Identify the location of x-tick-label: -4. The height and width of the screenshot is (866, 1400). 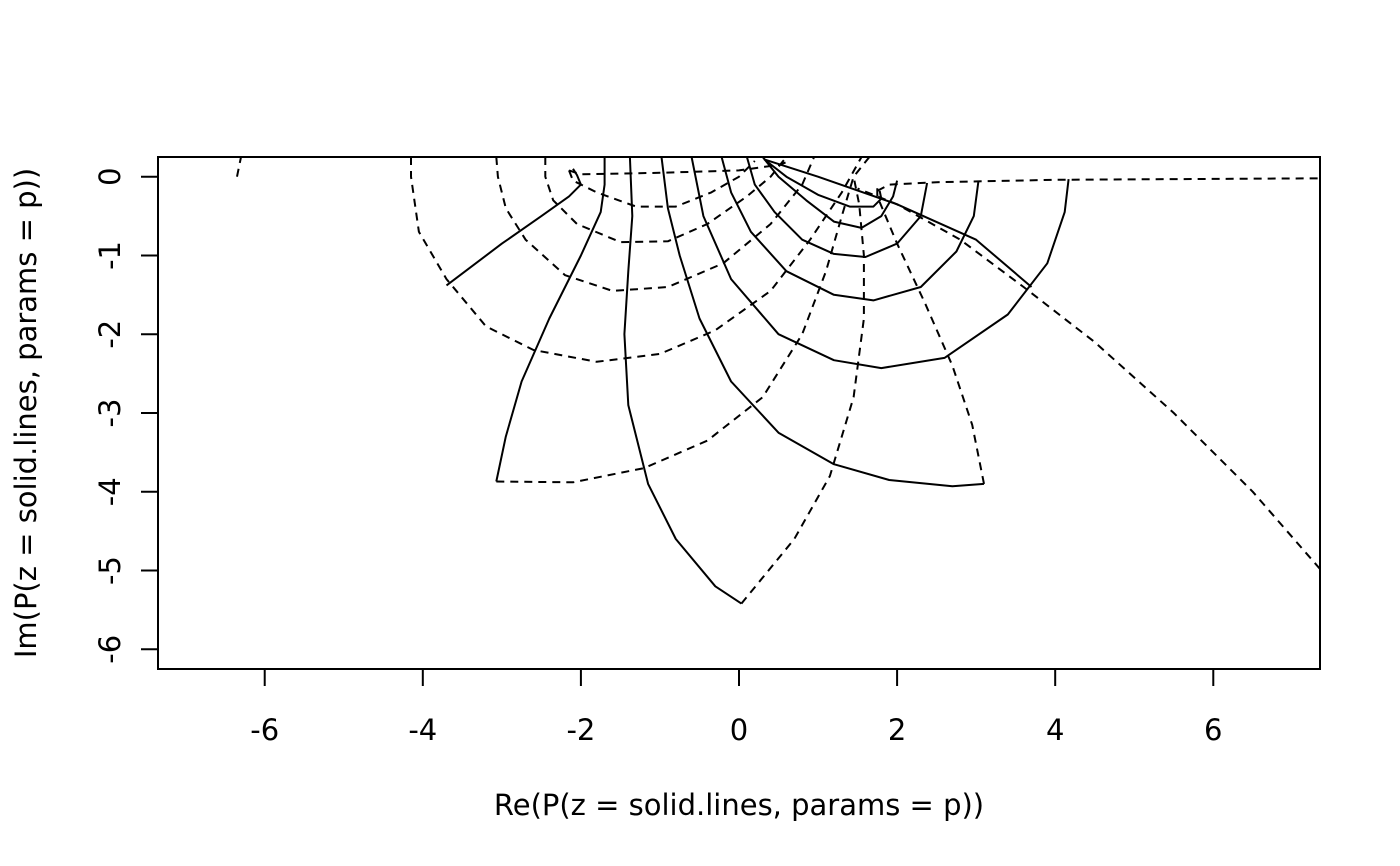
(422, 730).